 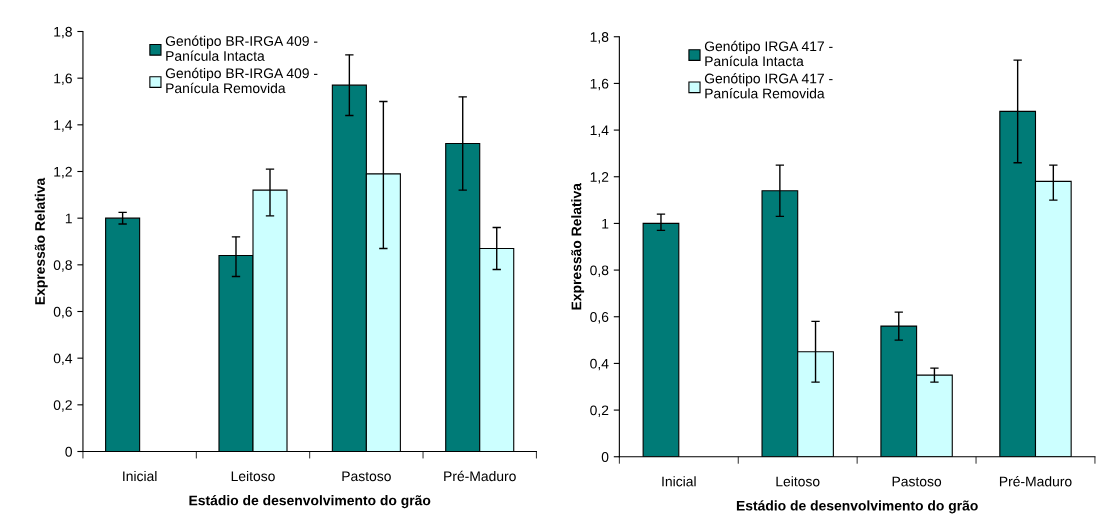 I want to click on legend-label: Genótipo IRGA 417 - Panícula Removida, so click(x=768, y=86).